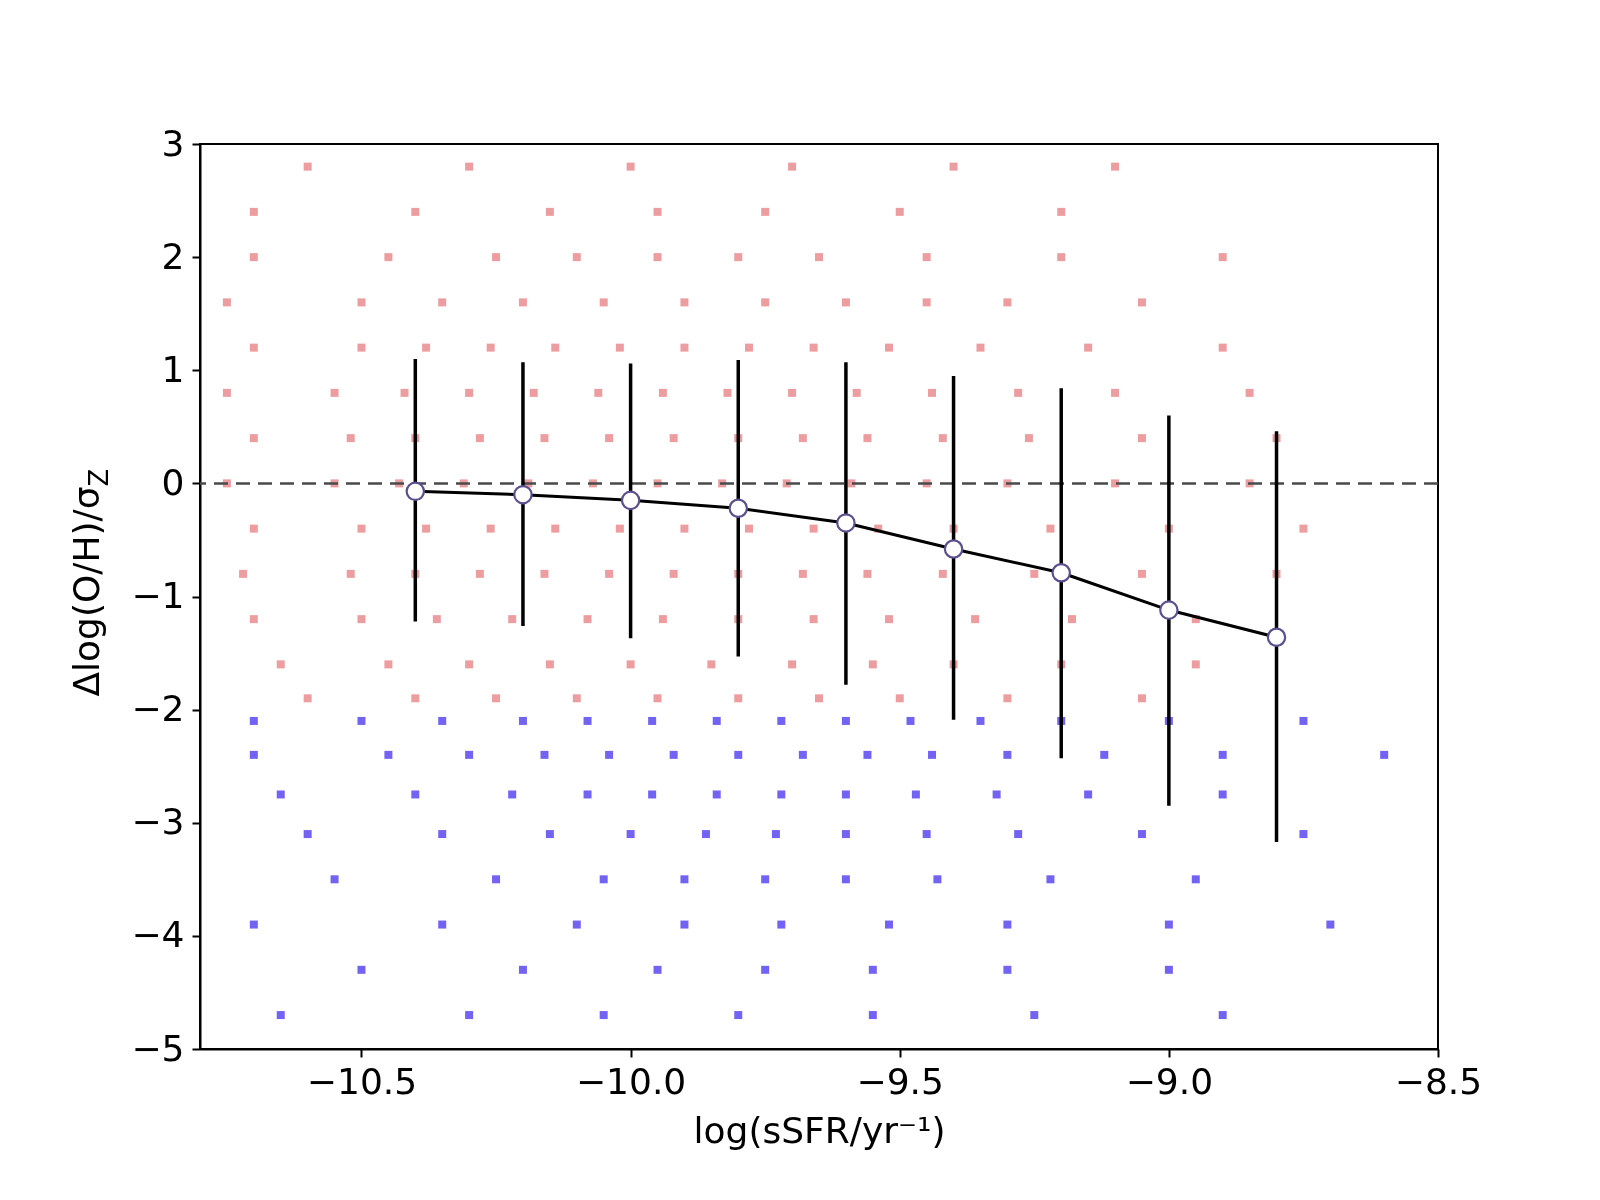 Image resolution: width=1600 pixels, height=1200 pixels. What do you see at coordinates (631, 1081) in the screenshot?
I see `x-tick-label: −10.0` at bounding box center [631, 1081].